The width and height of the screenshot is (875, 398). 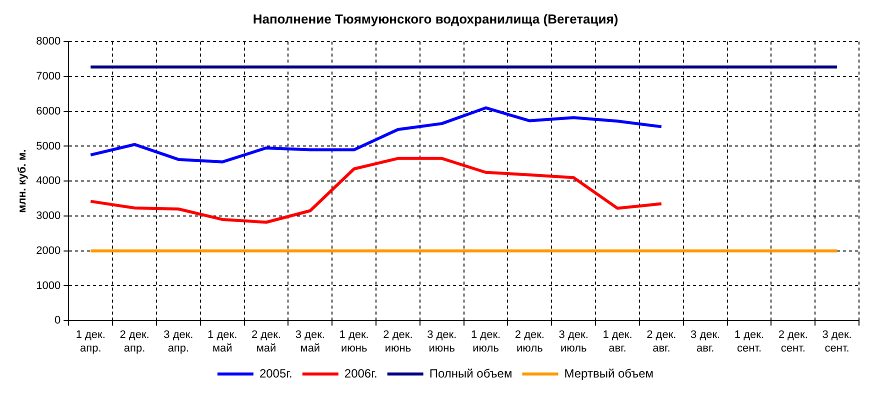 What do you see at coordinates (48, 216) in the screenshot?
I see `y-tick-label: 3000` at bounding box center [48, 216].